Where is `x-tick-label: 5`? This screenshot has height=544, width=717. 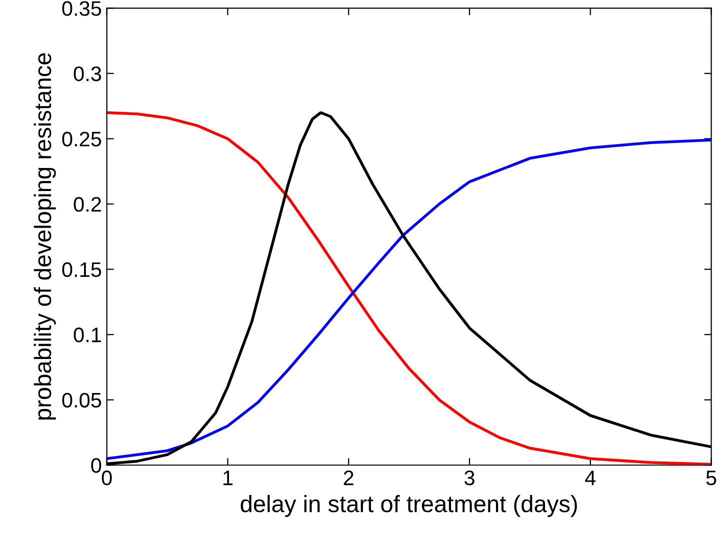 x-tick-label: 5 is located at coordinates (711, 478).